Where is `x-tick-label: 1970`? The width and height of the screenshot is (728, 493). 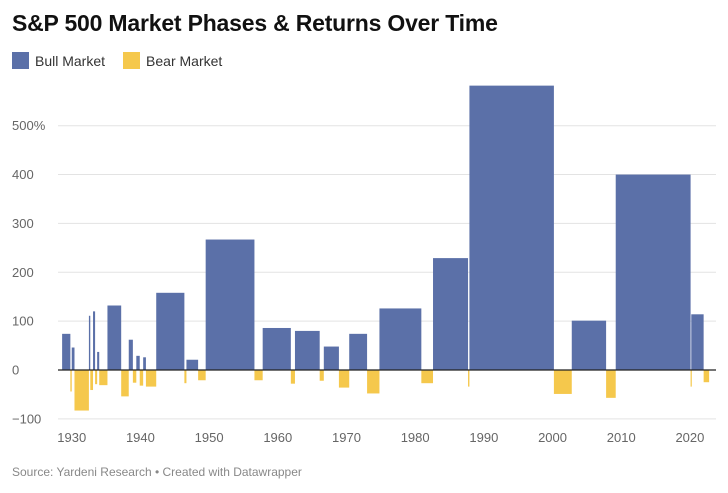
x-tick-label: 1970 is located at coordinates (346, 437).